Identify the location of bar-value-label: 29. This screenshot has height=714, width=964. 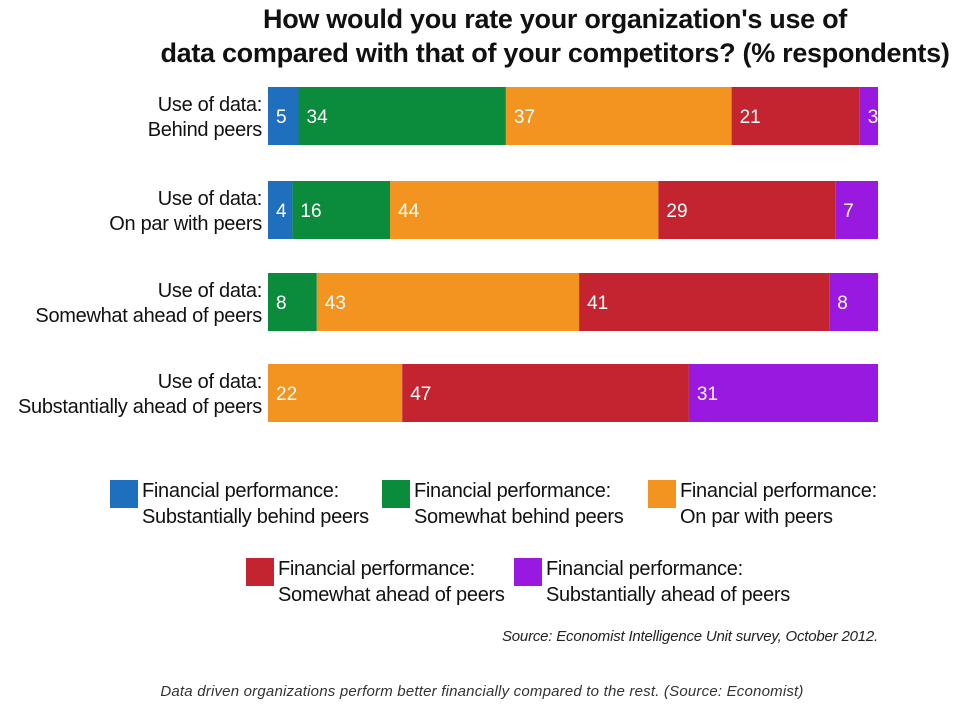
(676, 211).